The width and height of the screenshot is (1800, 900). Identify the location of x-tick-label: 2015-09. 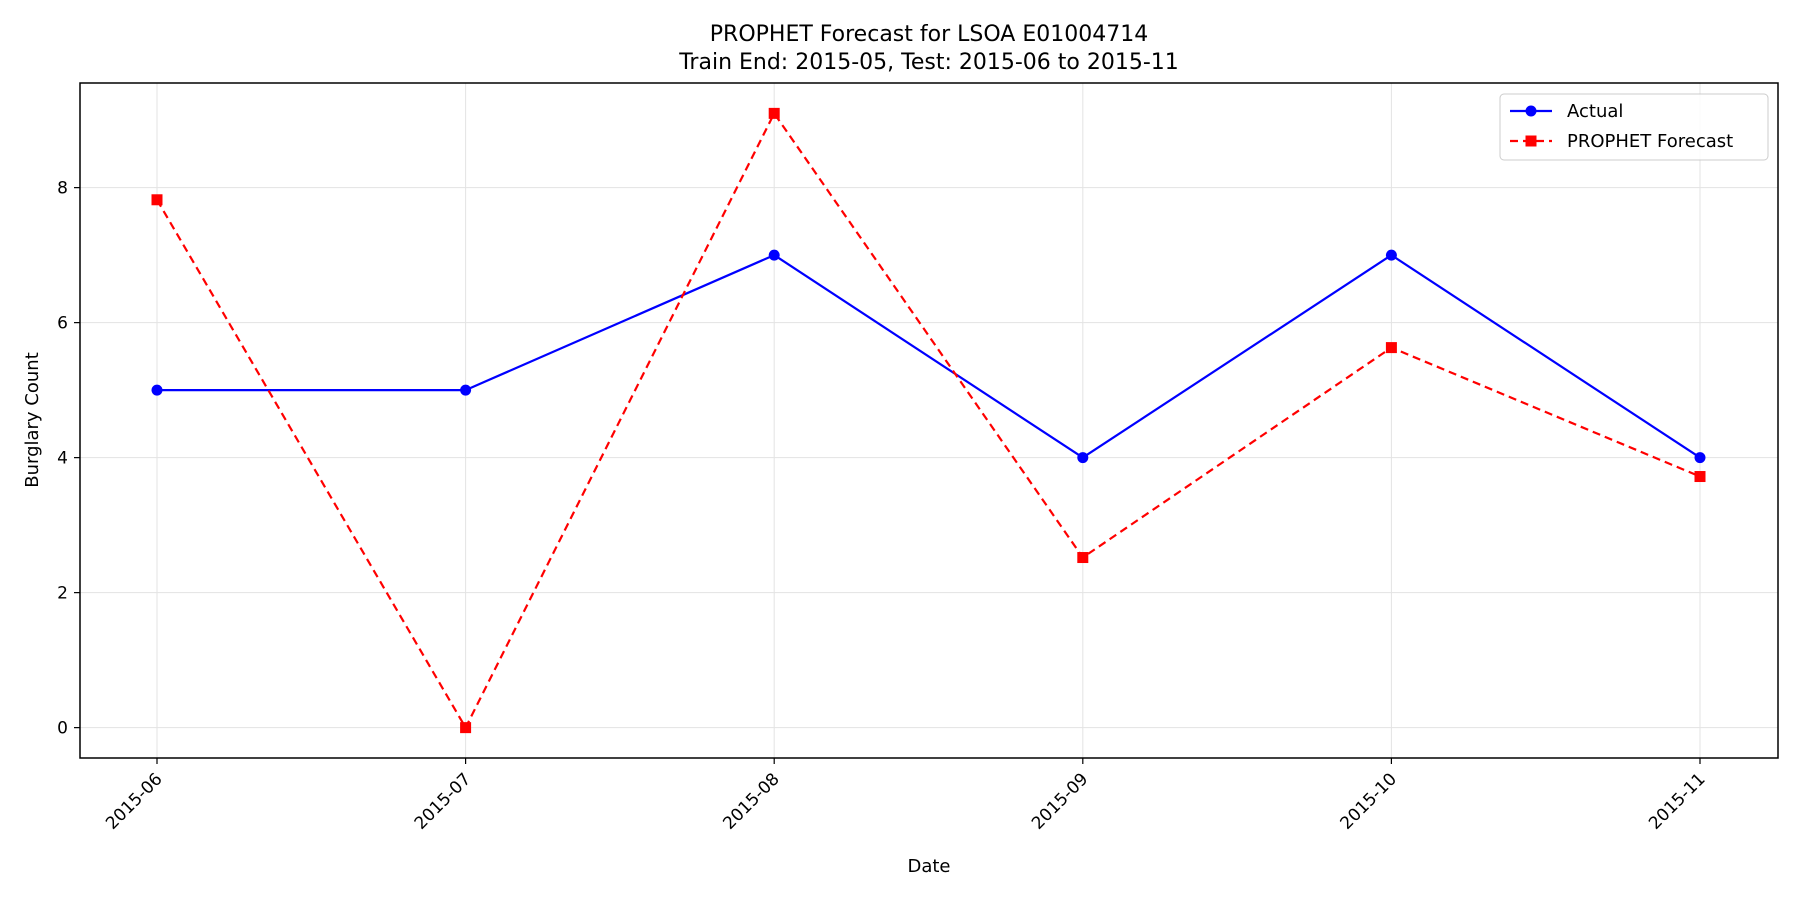
(1060, 801).